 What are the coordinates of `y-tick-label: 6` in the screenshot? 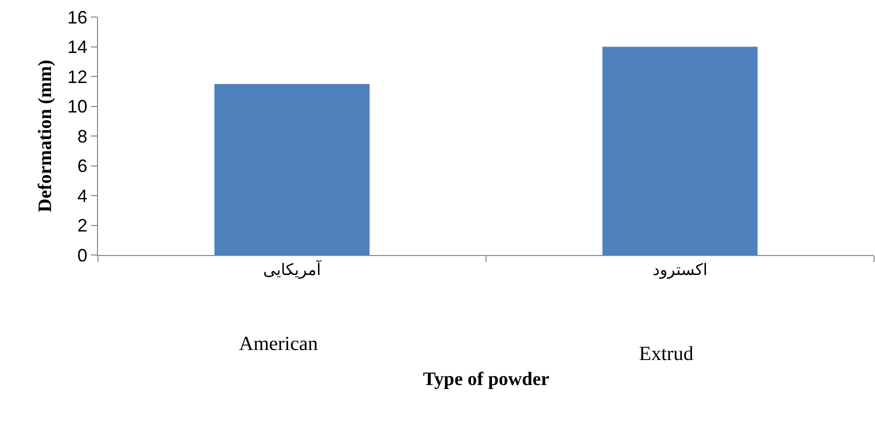 It's located at (82, 166).